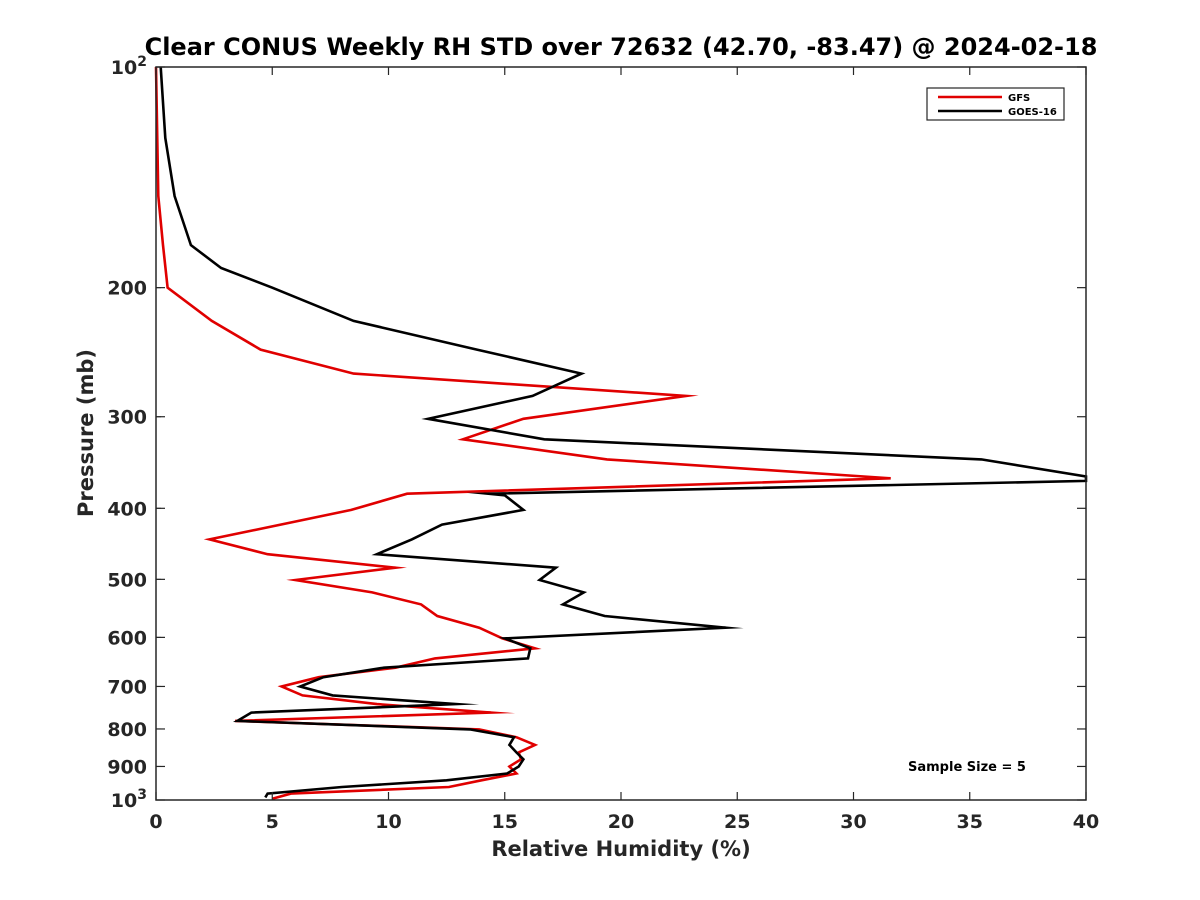 The image size is (1200, 900). Describe the element at coordinates (142, 62) in the screenshot. I see `y-tick-label-exponent: 2` at that location.